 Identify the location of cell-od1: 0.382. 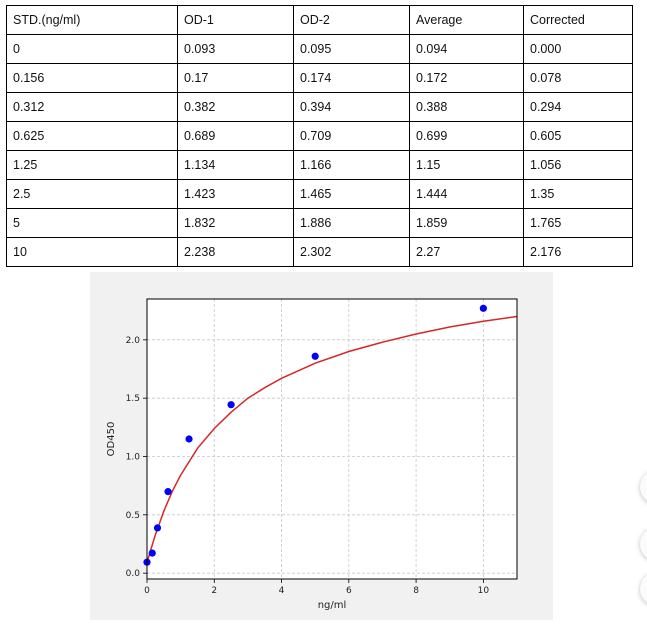
(235, 107).